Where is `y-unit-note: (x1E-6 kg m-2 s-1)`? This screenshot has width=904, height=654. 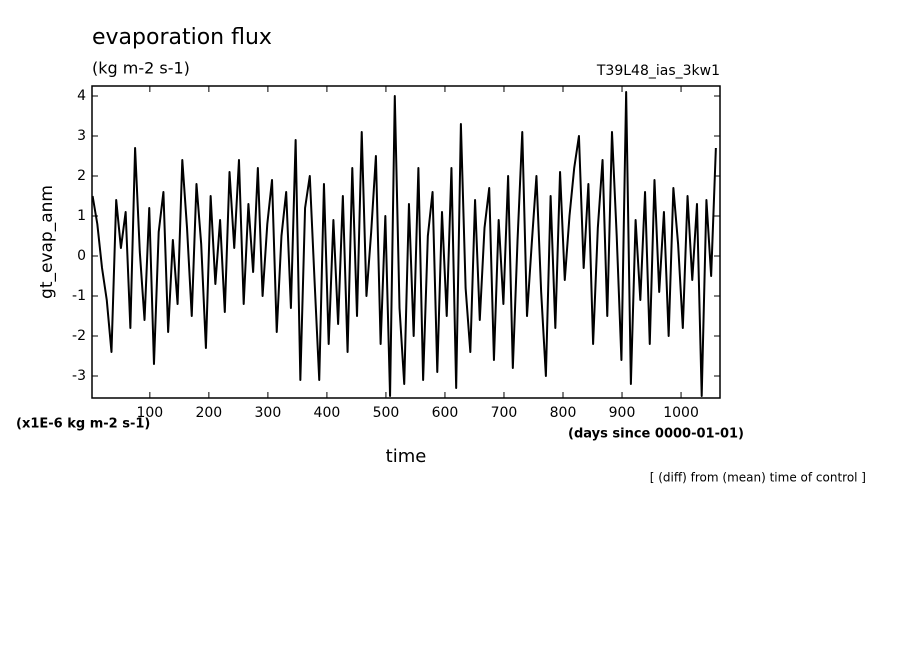
y-unit-note: (x1E-6 kg m-2 s-1) is located at coordinates (83, 424).